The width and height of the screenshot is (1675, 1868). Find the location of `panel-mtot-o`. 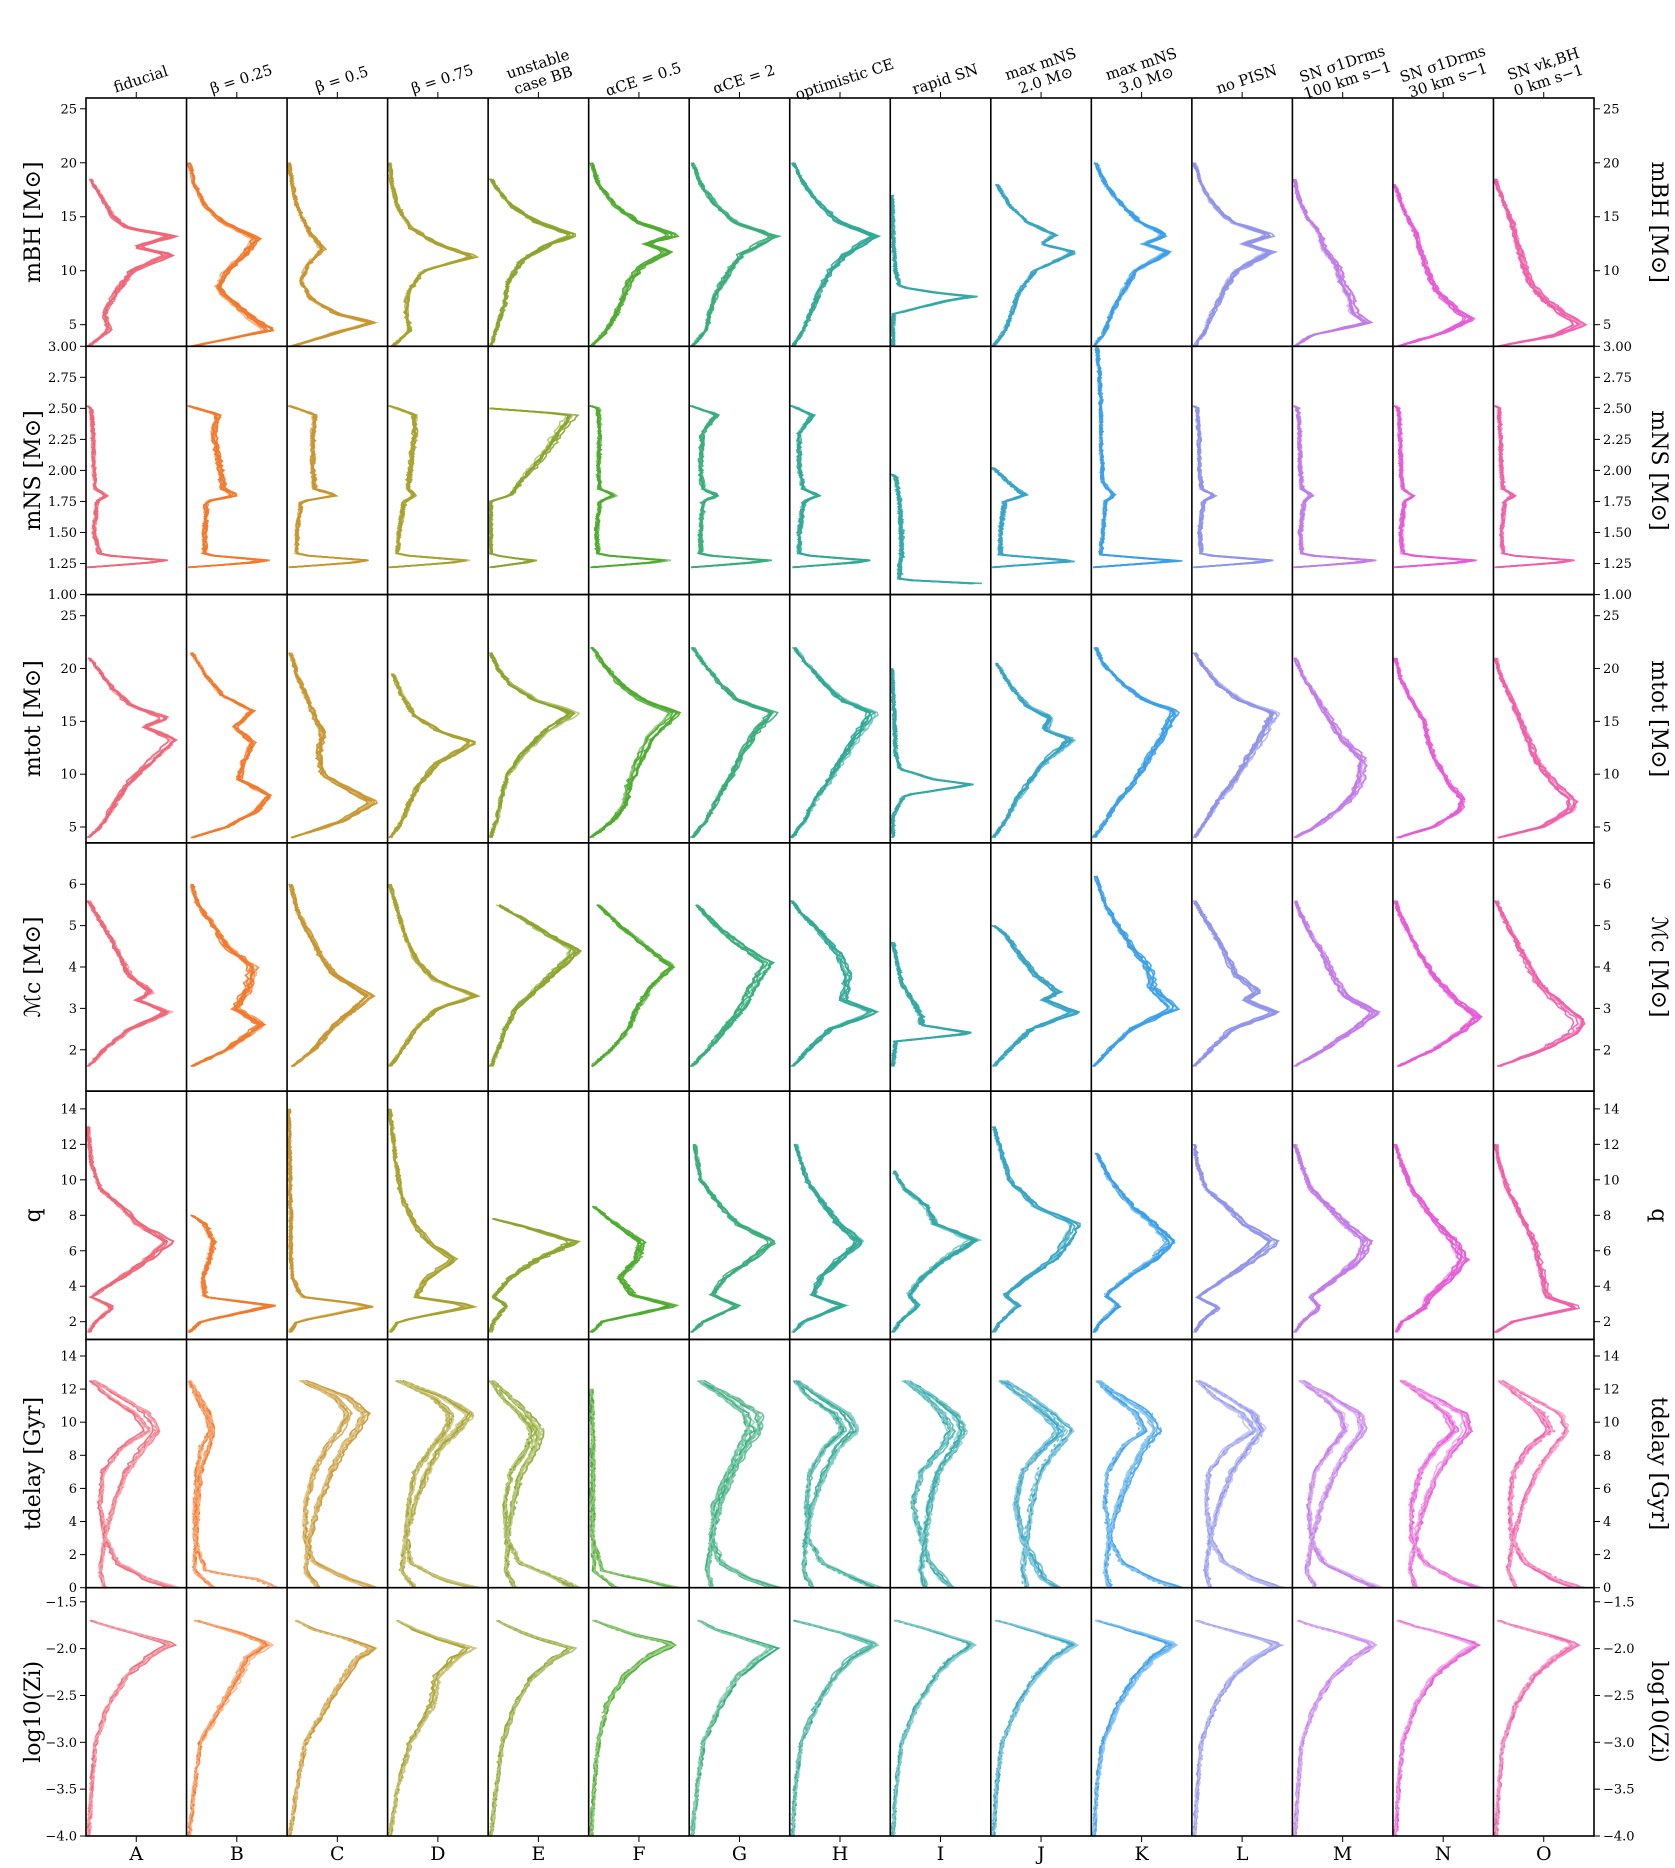

panel-mtot-o is located at coordinates (1536, 748).